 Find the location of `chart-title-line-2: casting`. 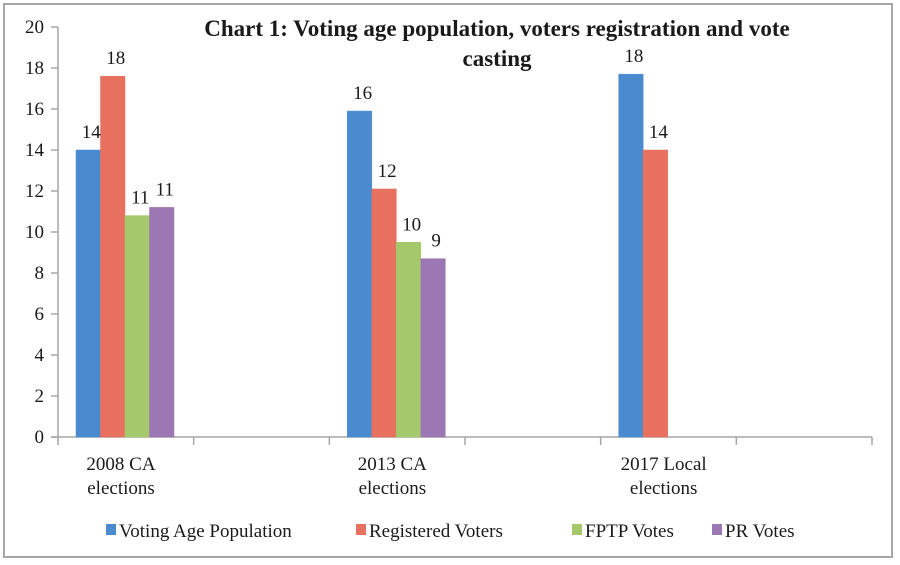

chart-title-line-2: casting is located at coordinates (498, 58).